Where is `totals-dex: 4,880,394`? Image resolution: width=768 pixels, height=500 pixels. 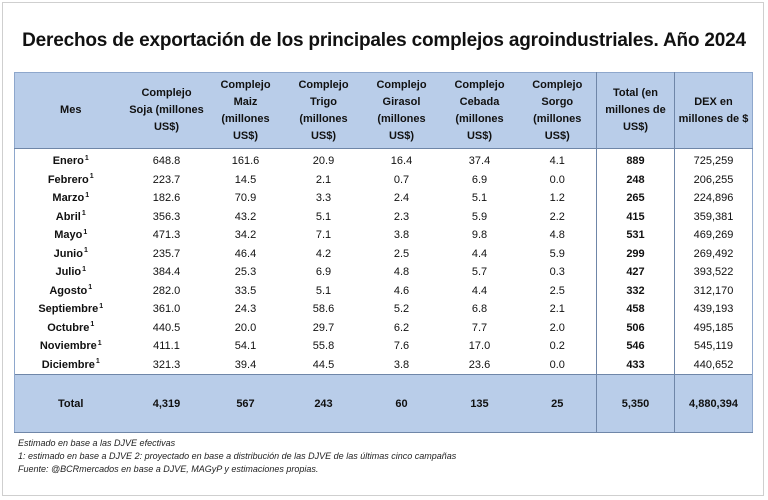
totals-dex: 4,880,394 is located at coordinates (713, 403).